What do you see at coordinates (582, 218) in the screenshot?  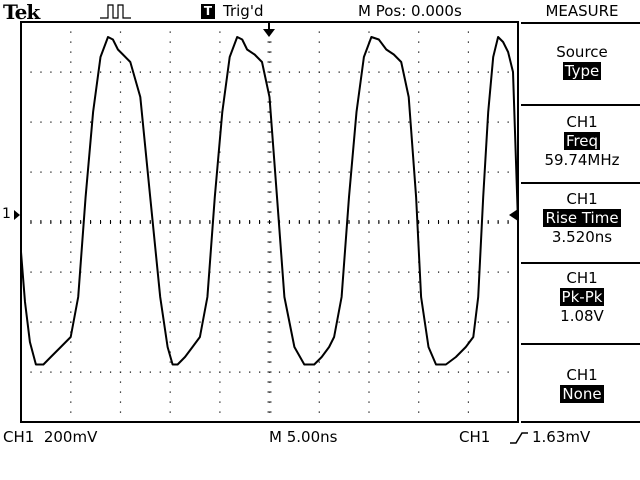 I see `measurement-2: CH1 Rise Time 3.520ns` at bounding box center [582, 218].